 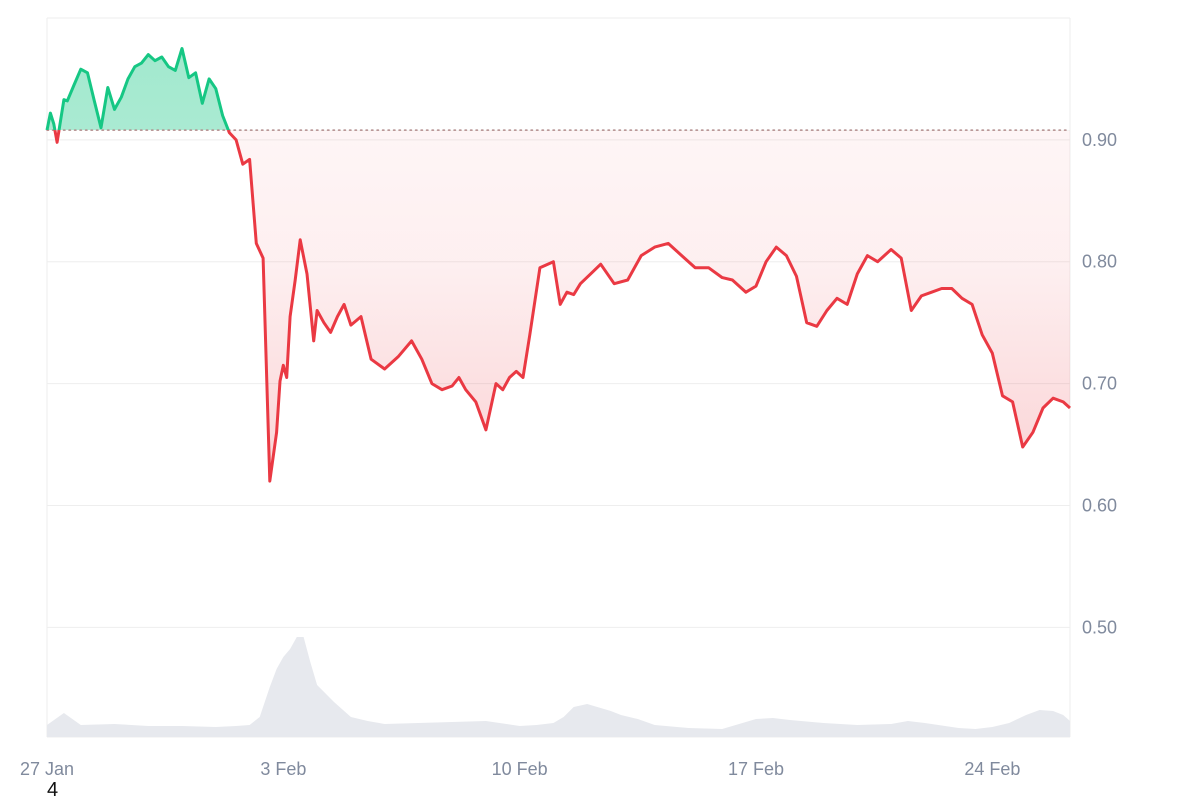 I want to click on y-tick-label: 0.70, so click(x=1099, y=384).